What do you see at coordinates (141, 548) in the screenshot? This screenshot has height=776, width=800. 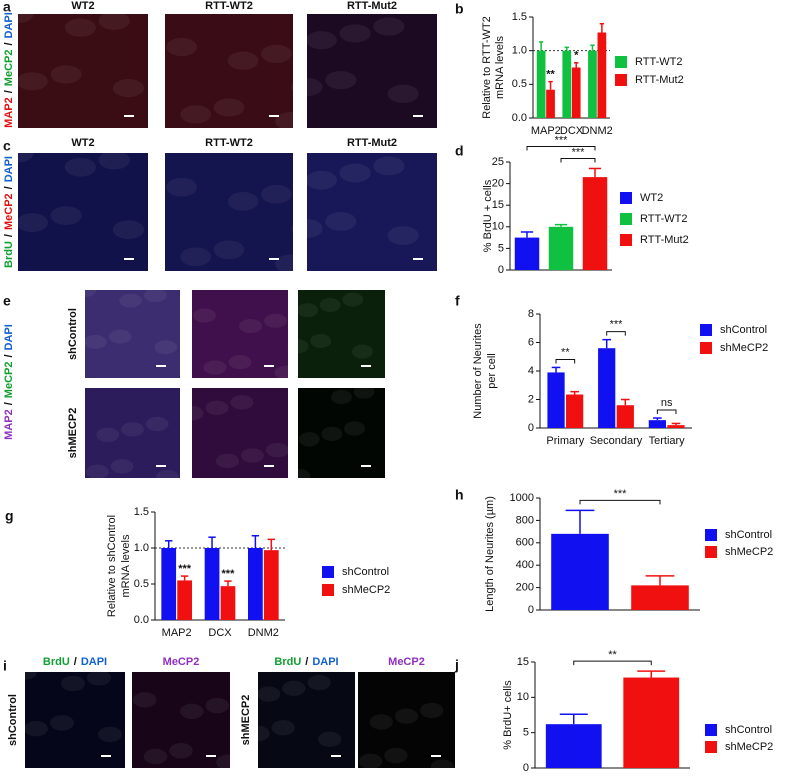 I see `y-tick-label: 1.0` at bounding box center [141, 548].